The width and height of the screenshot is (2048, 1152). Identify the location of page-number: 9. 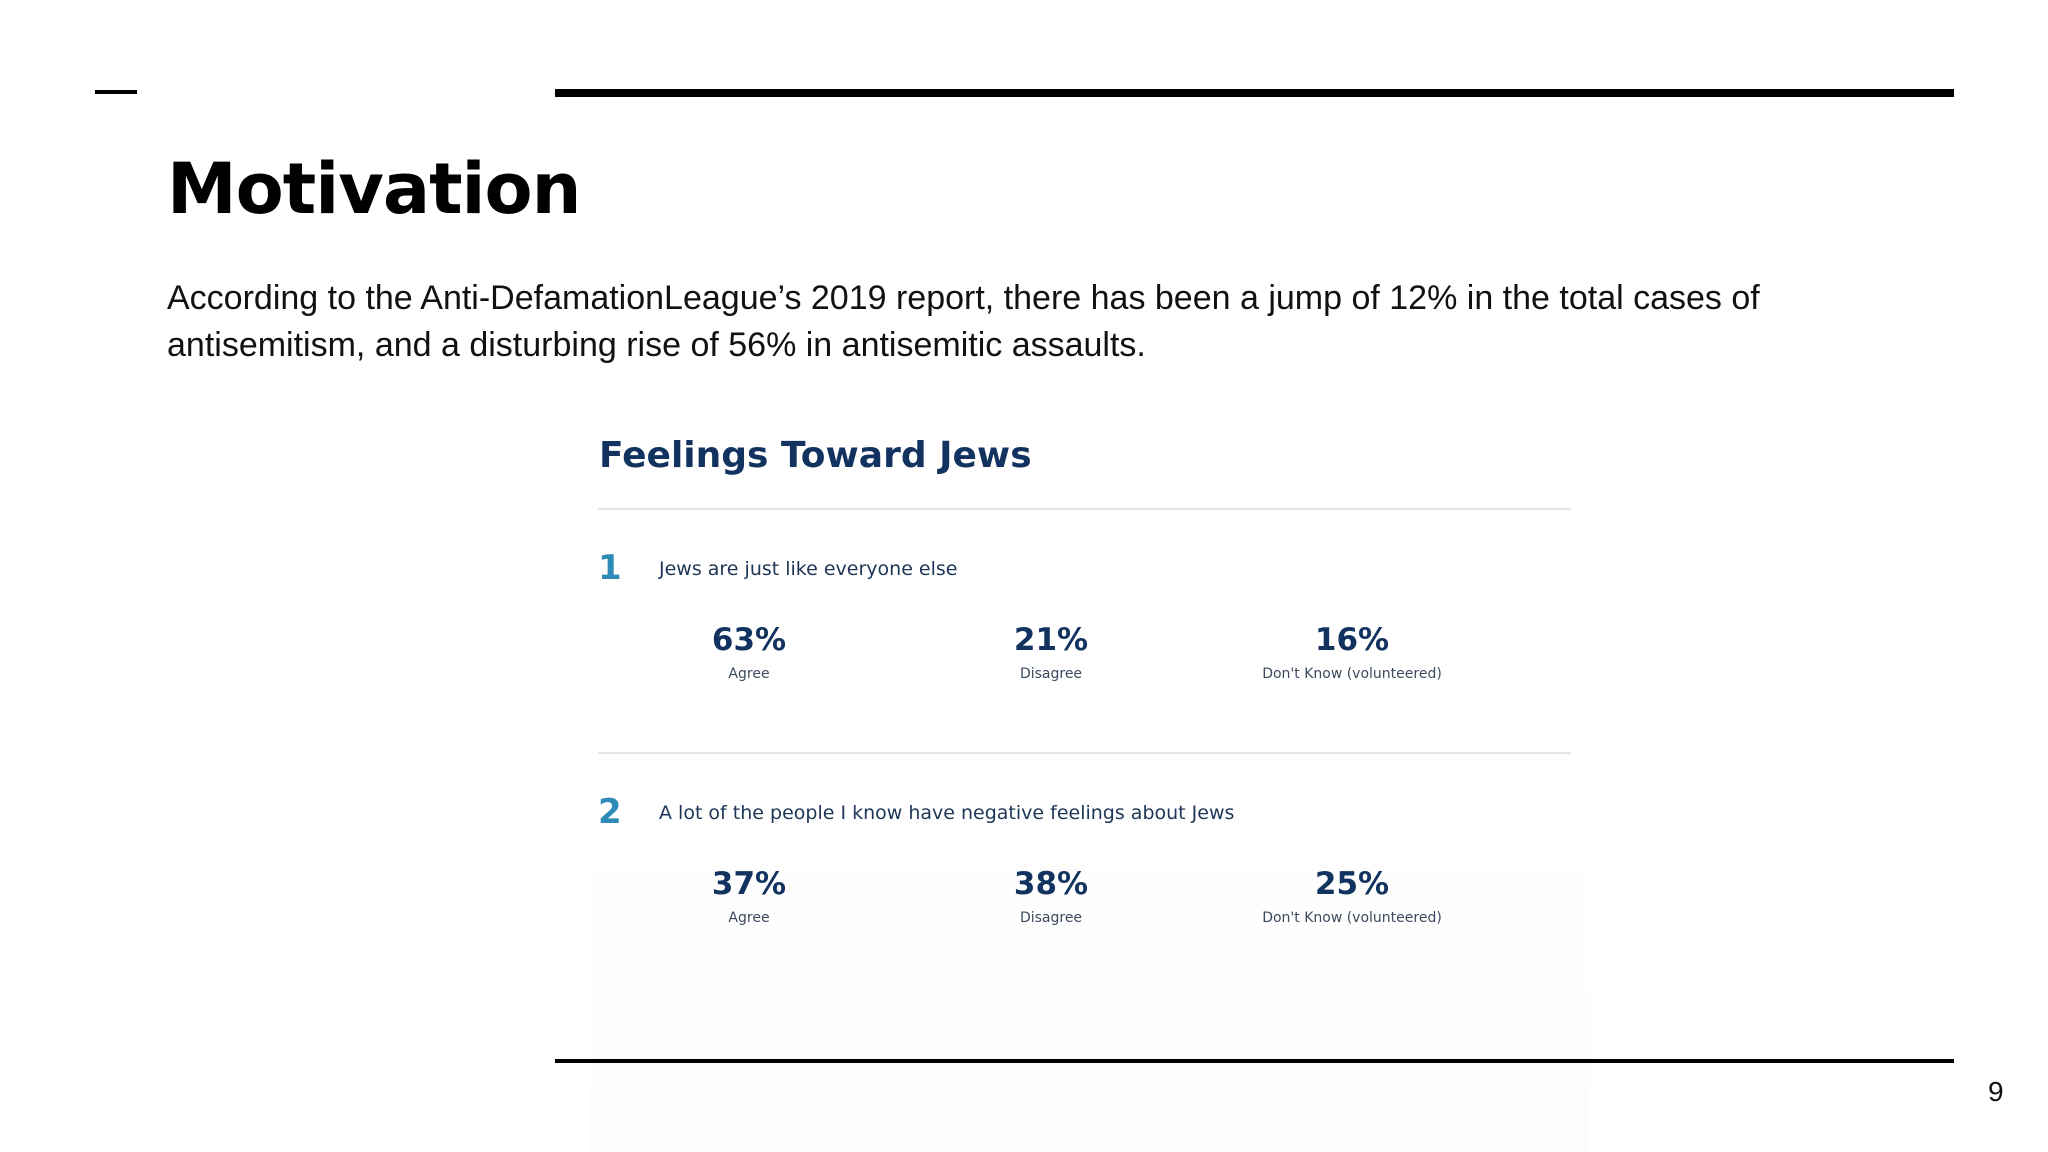
(1996, 1091).